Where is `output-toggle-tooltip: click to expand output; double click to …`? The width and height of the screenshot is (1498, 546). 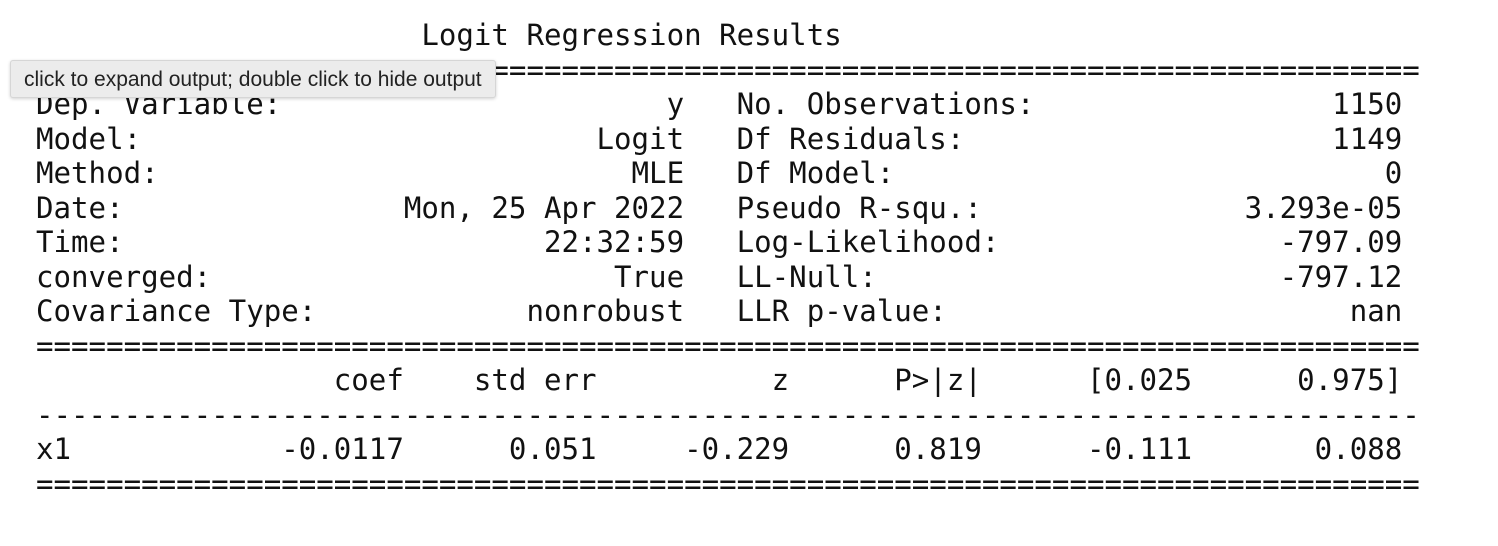 output-toggle-tooltip: click to expand output; double click to … is located at coordinates (253, 79).